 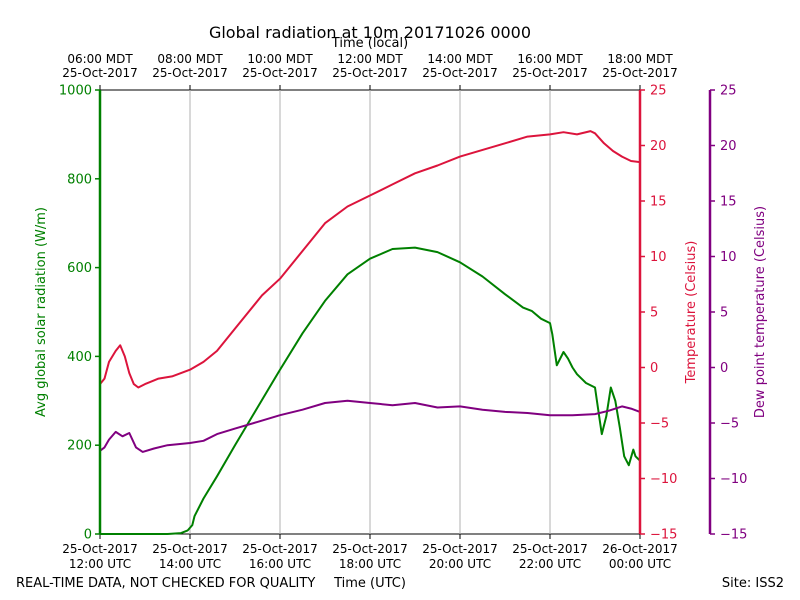 I want to click on top-tick-time: 10:00 MDT, so click(x=280, y=59).